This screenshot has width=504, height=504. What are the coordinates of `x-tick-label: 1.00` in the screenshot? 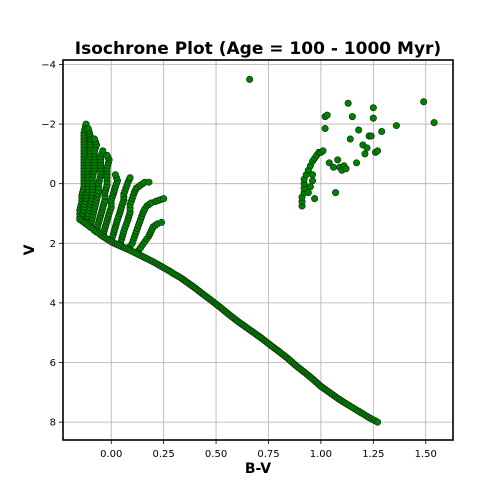 It's located at (321, 454).